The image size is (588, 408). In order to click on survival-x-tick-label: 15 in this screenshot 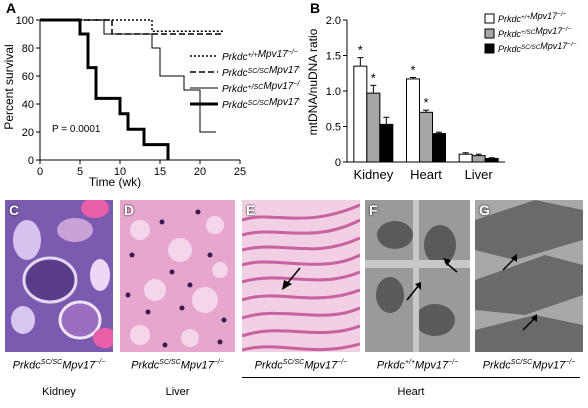, I will do `click(160, 172)`.